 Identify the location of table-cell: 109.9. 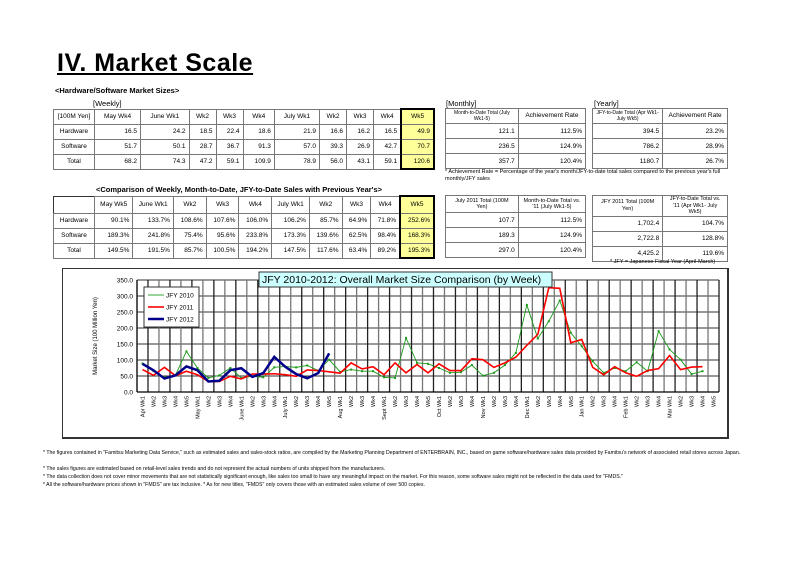
(258, 161).